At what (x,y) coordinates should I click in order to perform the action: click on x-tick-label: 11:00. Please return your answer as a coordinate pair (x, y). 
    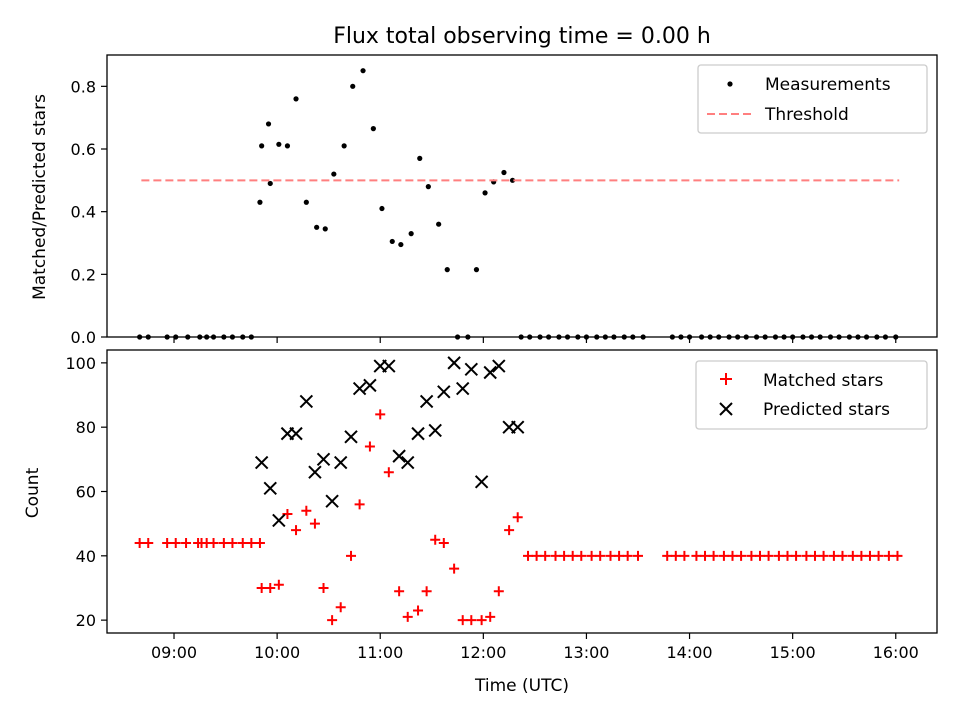
    Looking at the image, I should click on (380, 652).